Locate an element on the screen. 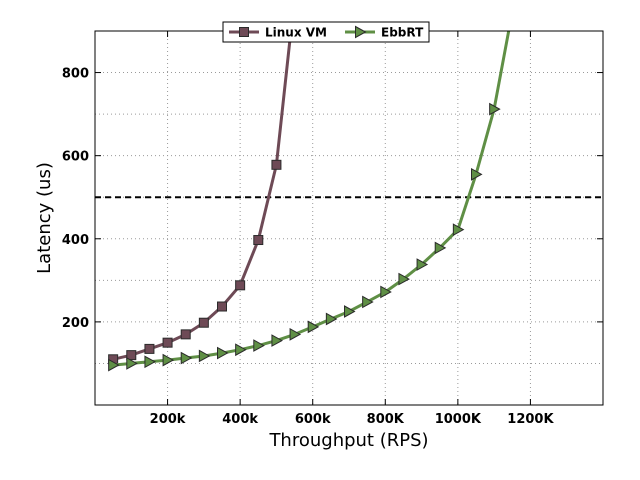  legend-box is located at coordinates (326, 32).